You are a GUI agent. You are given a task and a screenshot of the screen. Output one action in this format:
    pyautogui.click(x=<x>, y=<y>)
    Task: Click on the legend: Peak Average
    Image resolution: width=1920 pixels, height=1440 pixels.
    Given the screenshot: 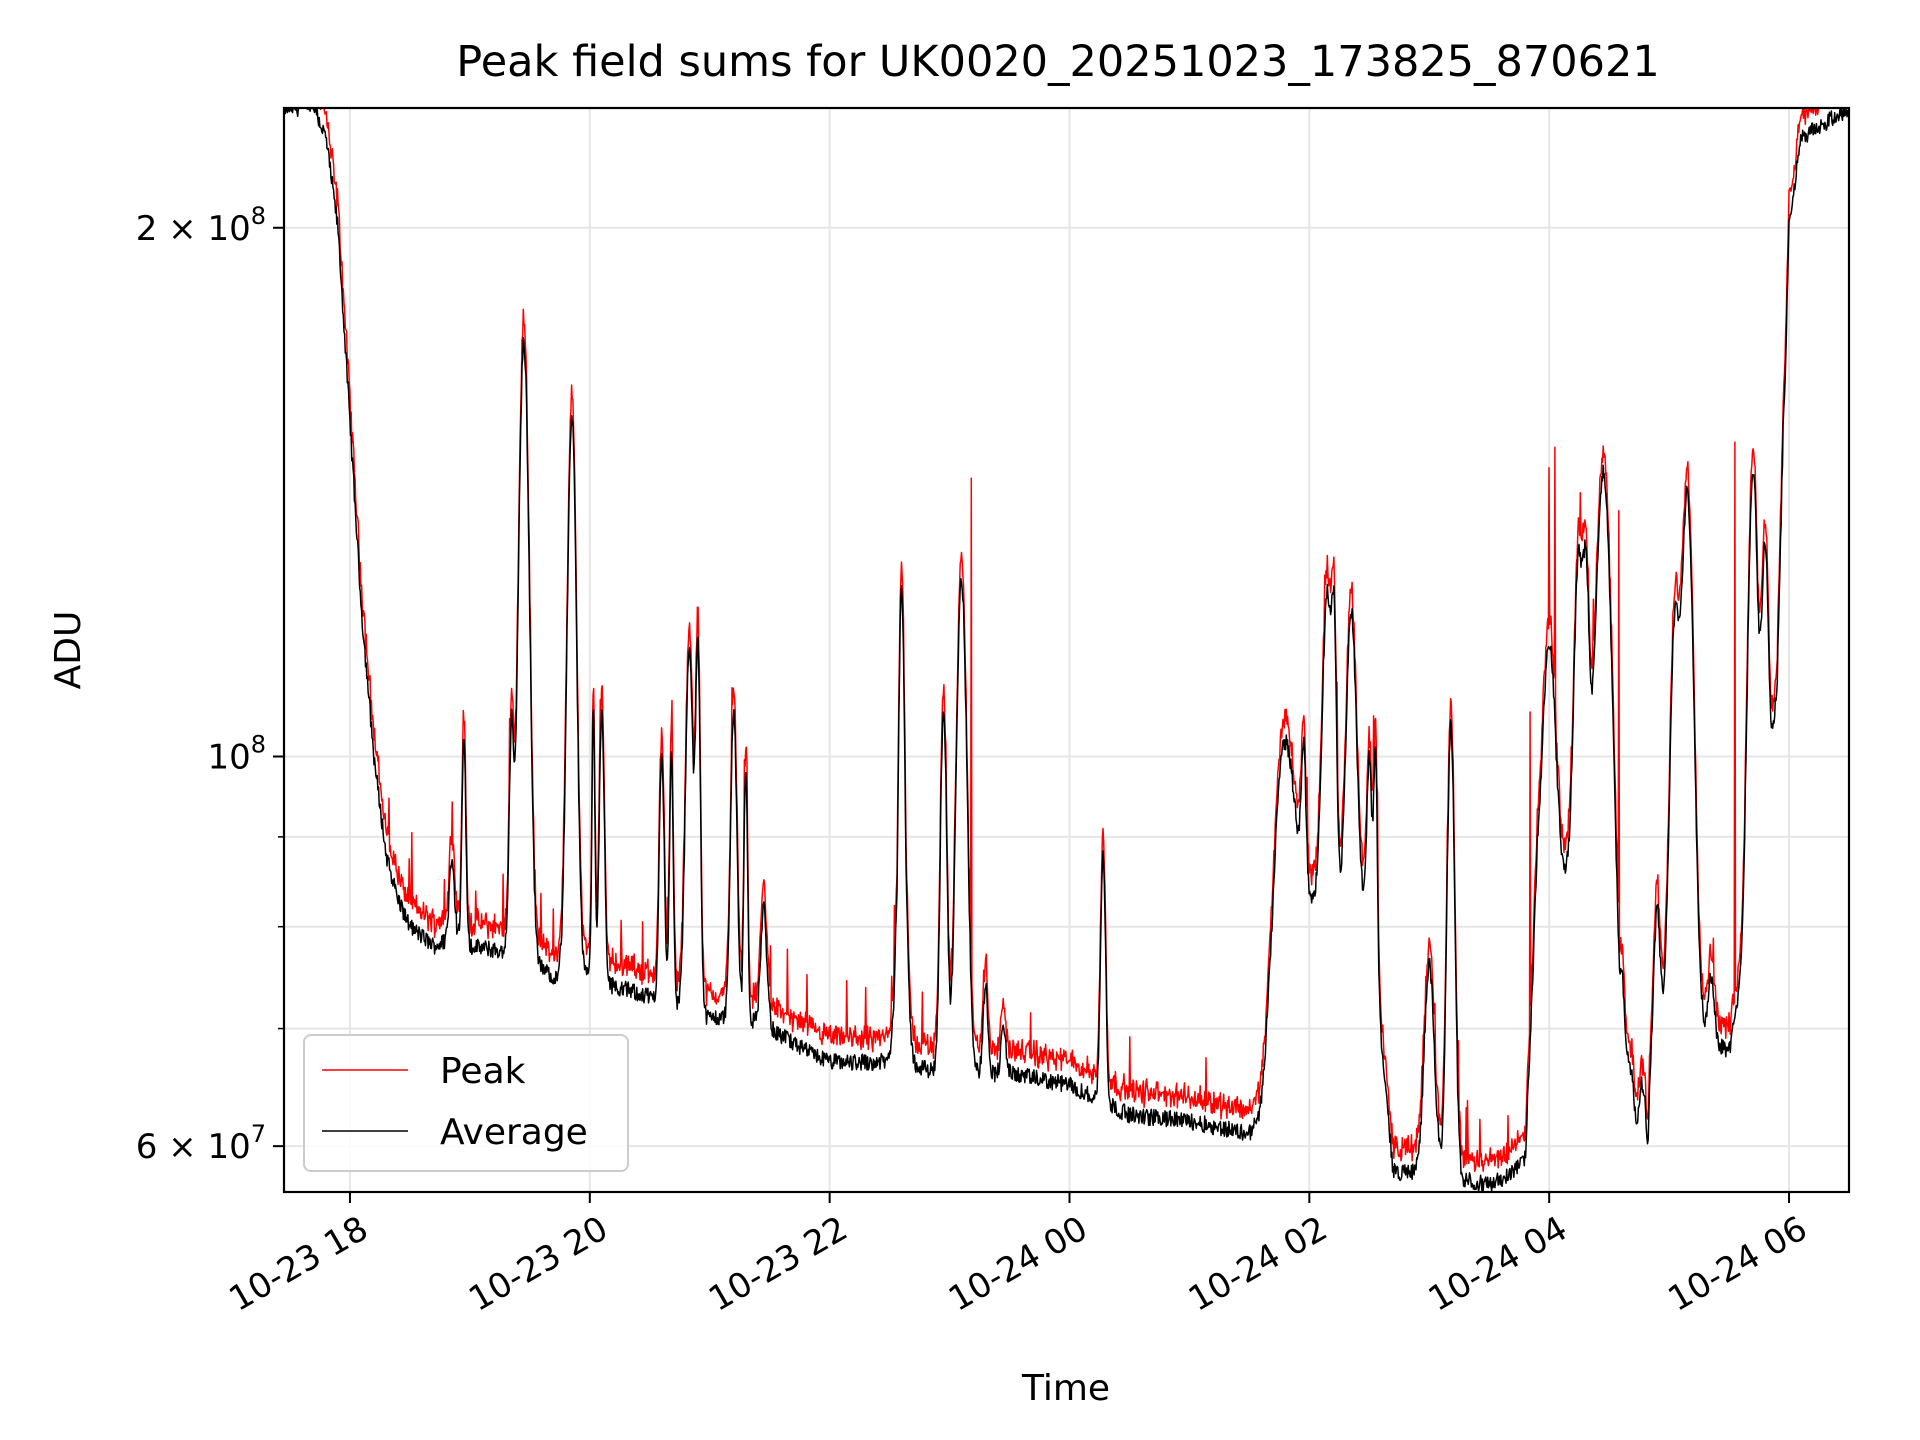 What is the action you would take?
    pyautogui.click(x=466, y=1103)
    